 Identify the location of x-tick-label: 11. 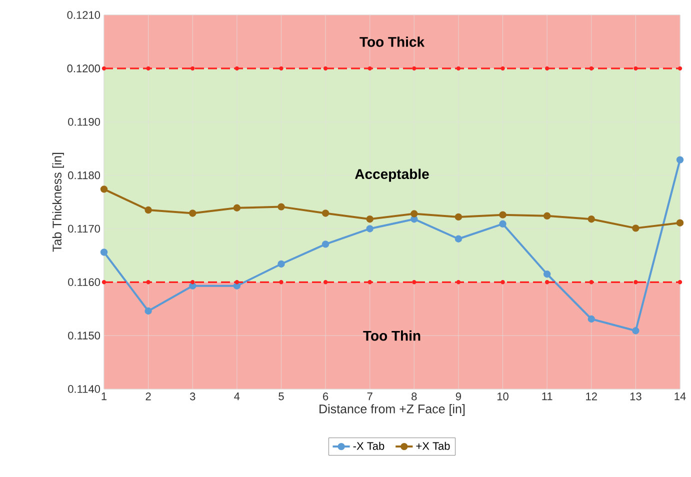
(547, 396).